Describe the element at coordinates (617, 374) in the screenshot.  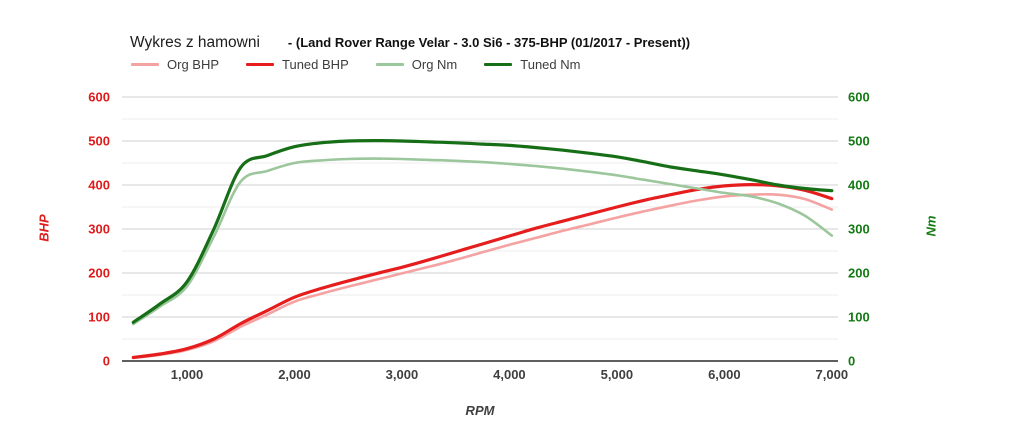
I see `x-tick-label-5000: 5,000` at that location.